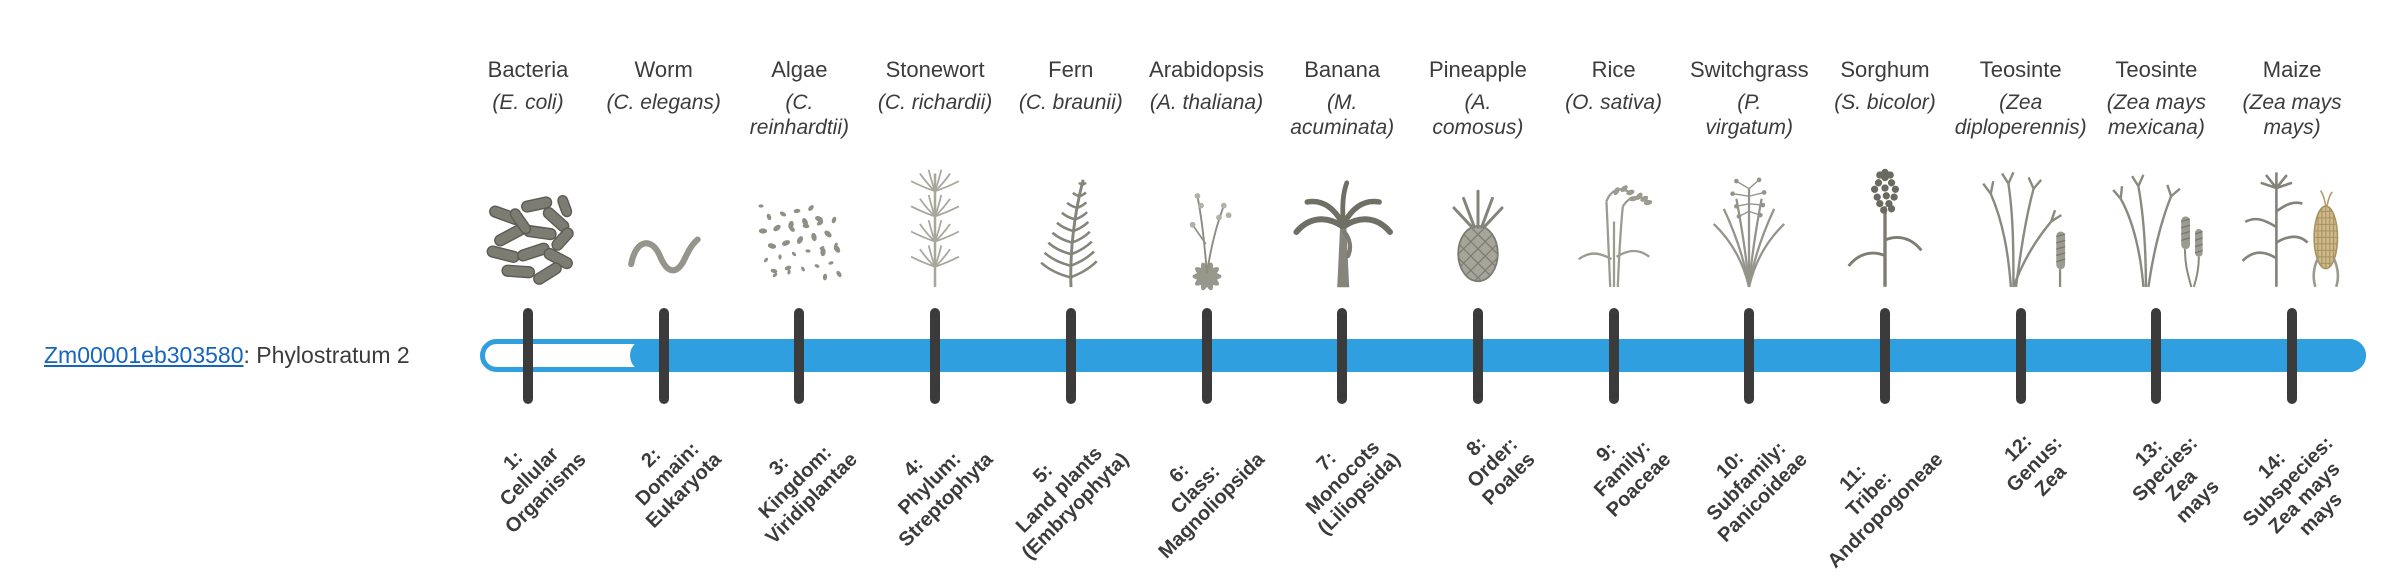  Describe the element at coordinates (2292, 219) in the screenshot. I see `maize-icon` at that location.